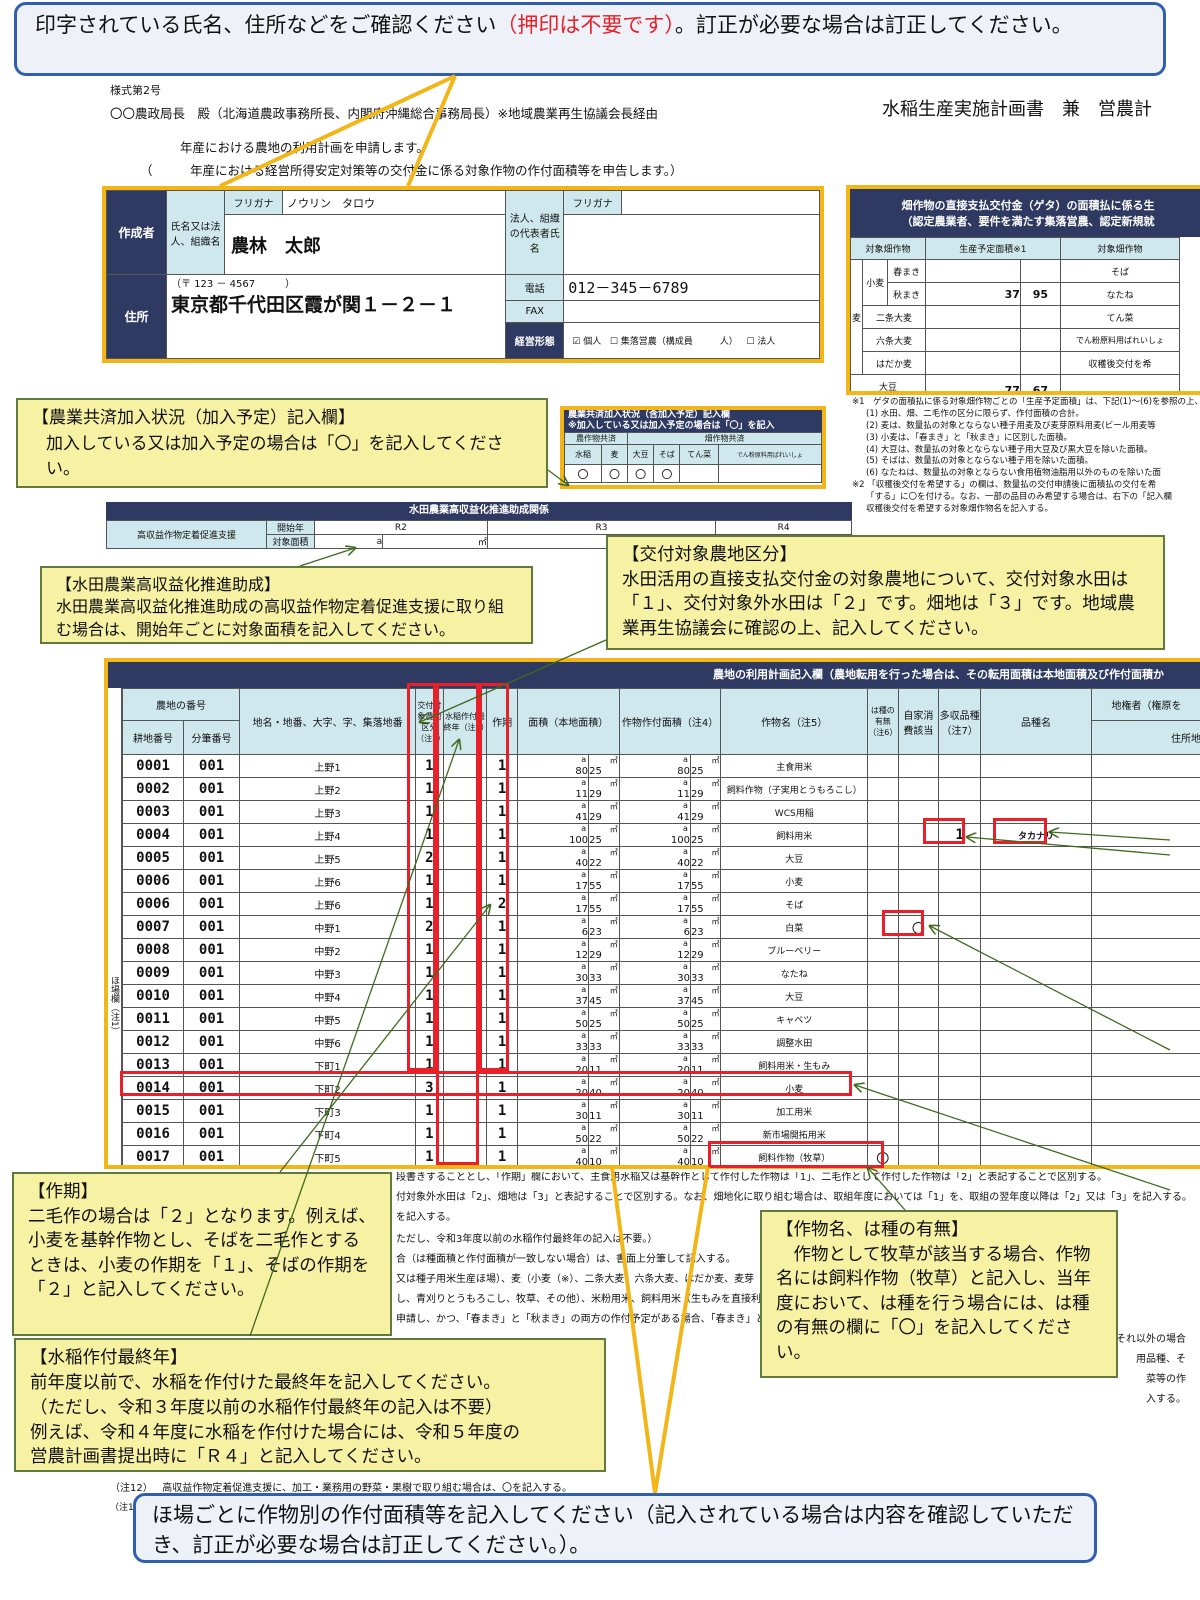  I want to click on area-m-cell: 11 ㎡, so click(604, 1111).